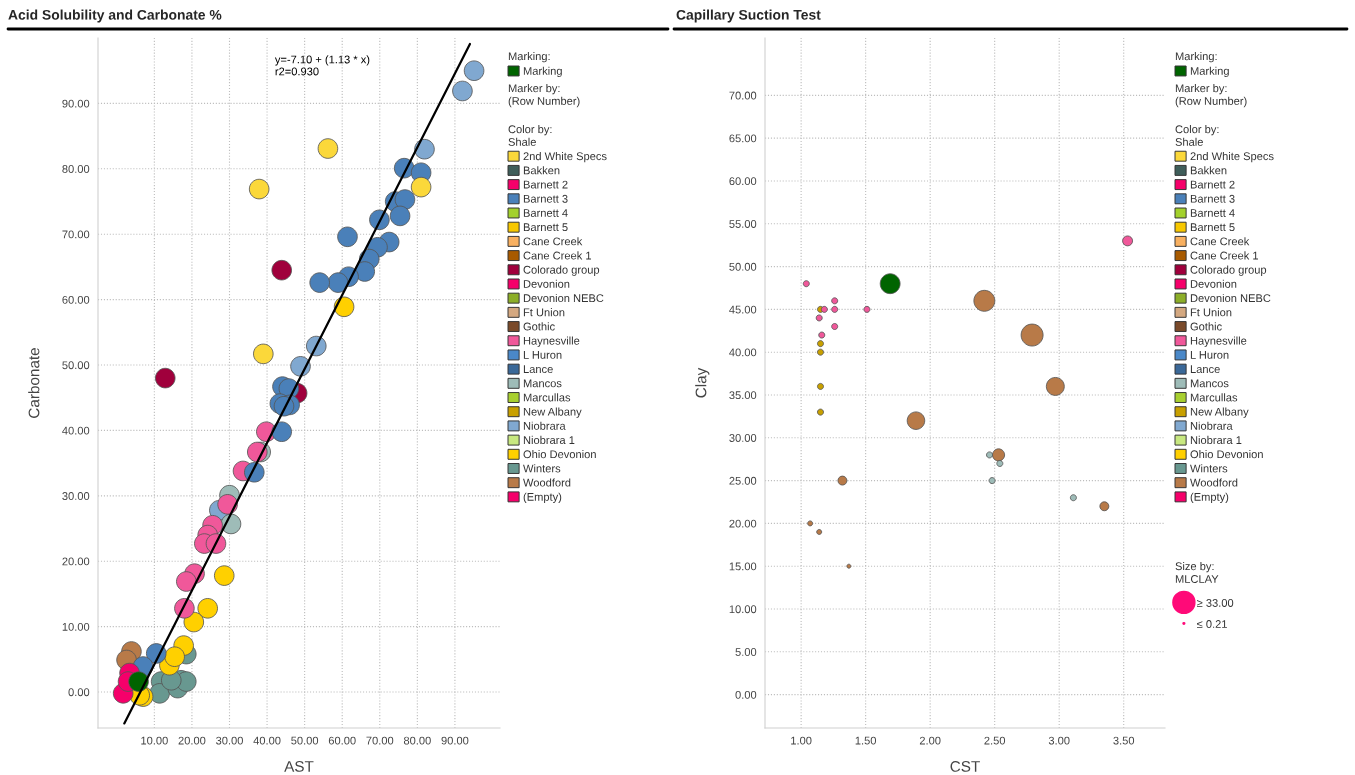 This screenshot has width=1355, height=775. I want to click on y-tick-label: 5.00, so click(746, 652).